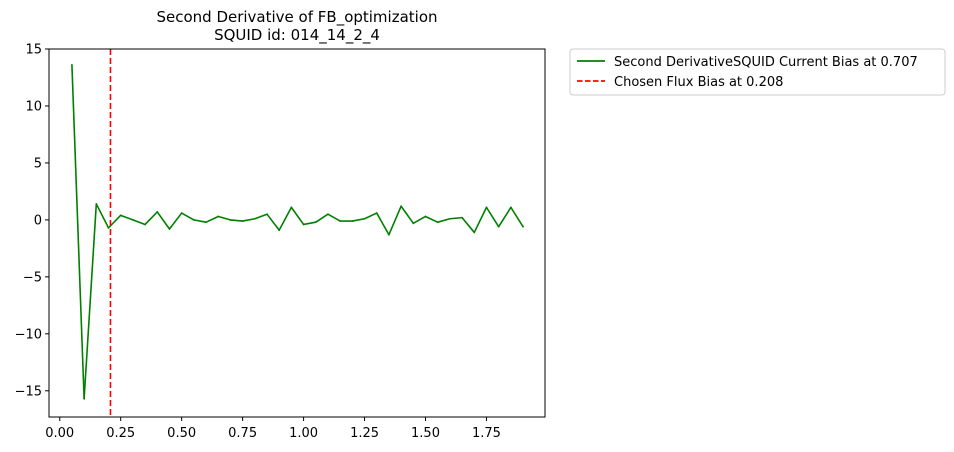 The width and height of the screenshot is (954, 452). Describe the element at coordinates (38, 220) in the screenshot. I see `y-tick-label: 0` at that location.